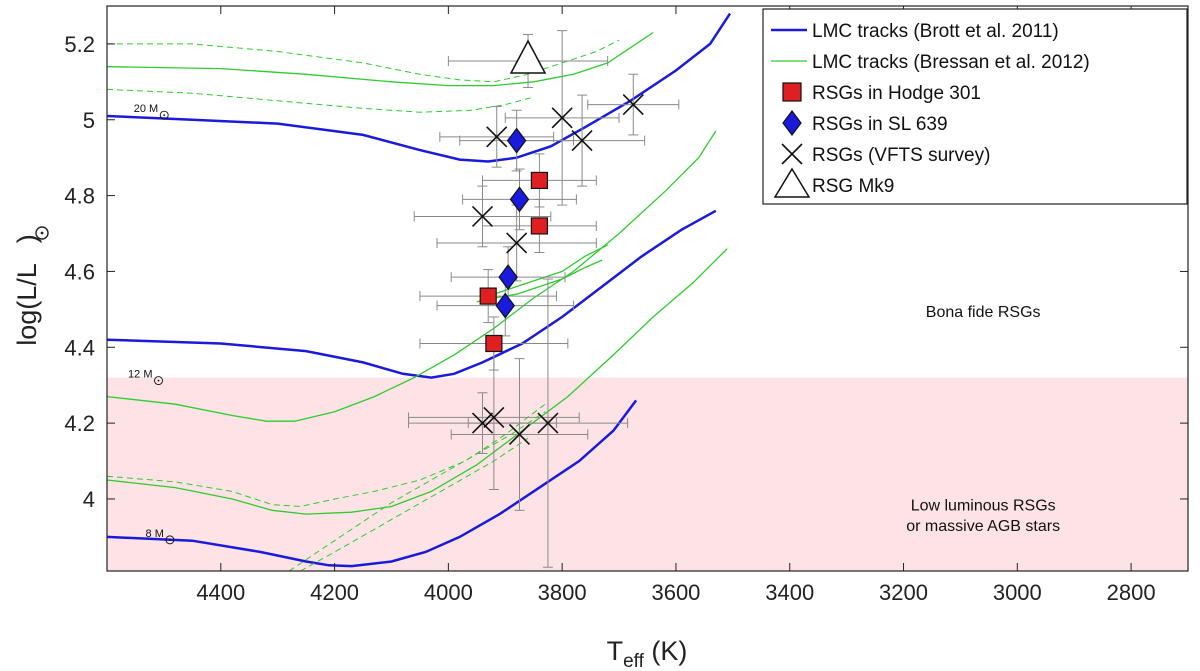  Describe the element at coordinates (983, 312) in the screenshot. I see `annotation-bona-fide: Bona fide RSGs` at that location.